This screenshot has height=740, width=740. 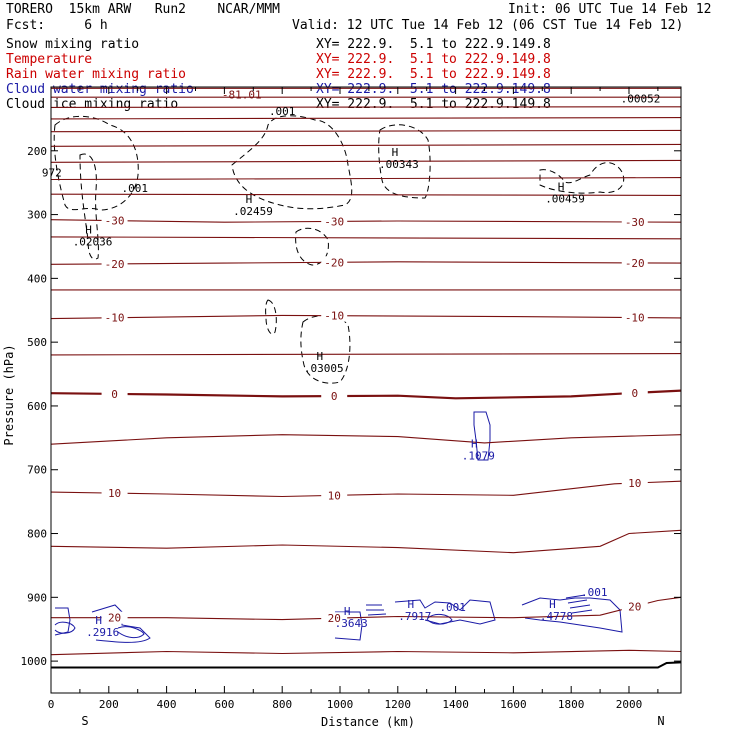 I want to click on temperature-label-15-1: 0, so click(x=334, y=396).